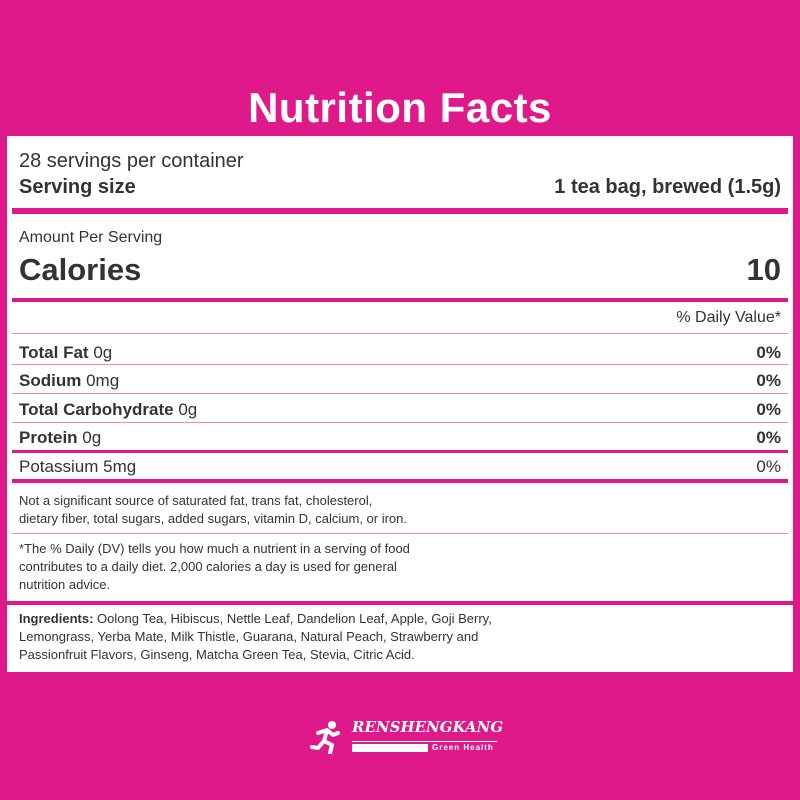  What do you see at coordinates (428, 727) in the screenshot?
I see `brand-name: RENSHENGKANG` at bounding box center [428, 727].